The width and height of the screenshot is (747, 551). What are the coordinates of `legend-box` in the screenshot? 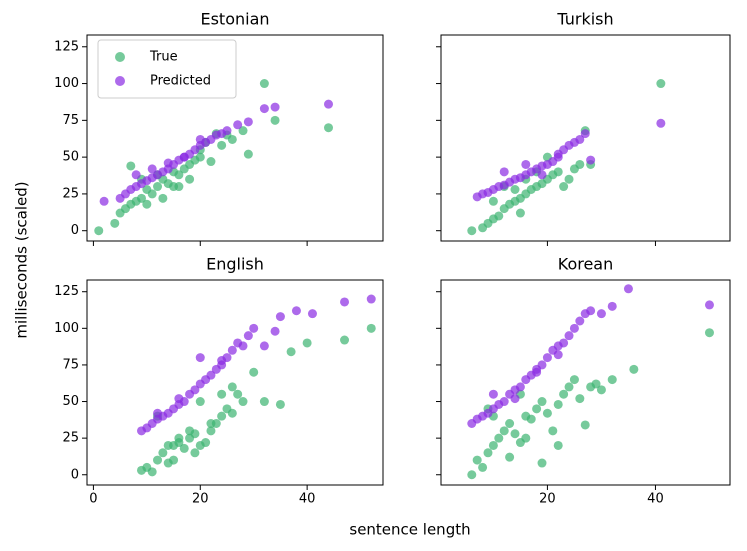 It's located at (167, 69).